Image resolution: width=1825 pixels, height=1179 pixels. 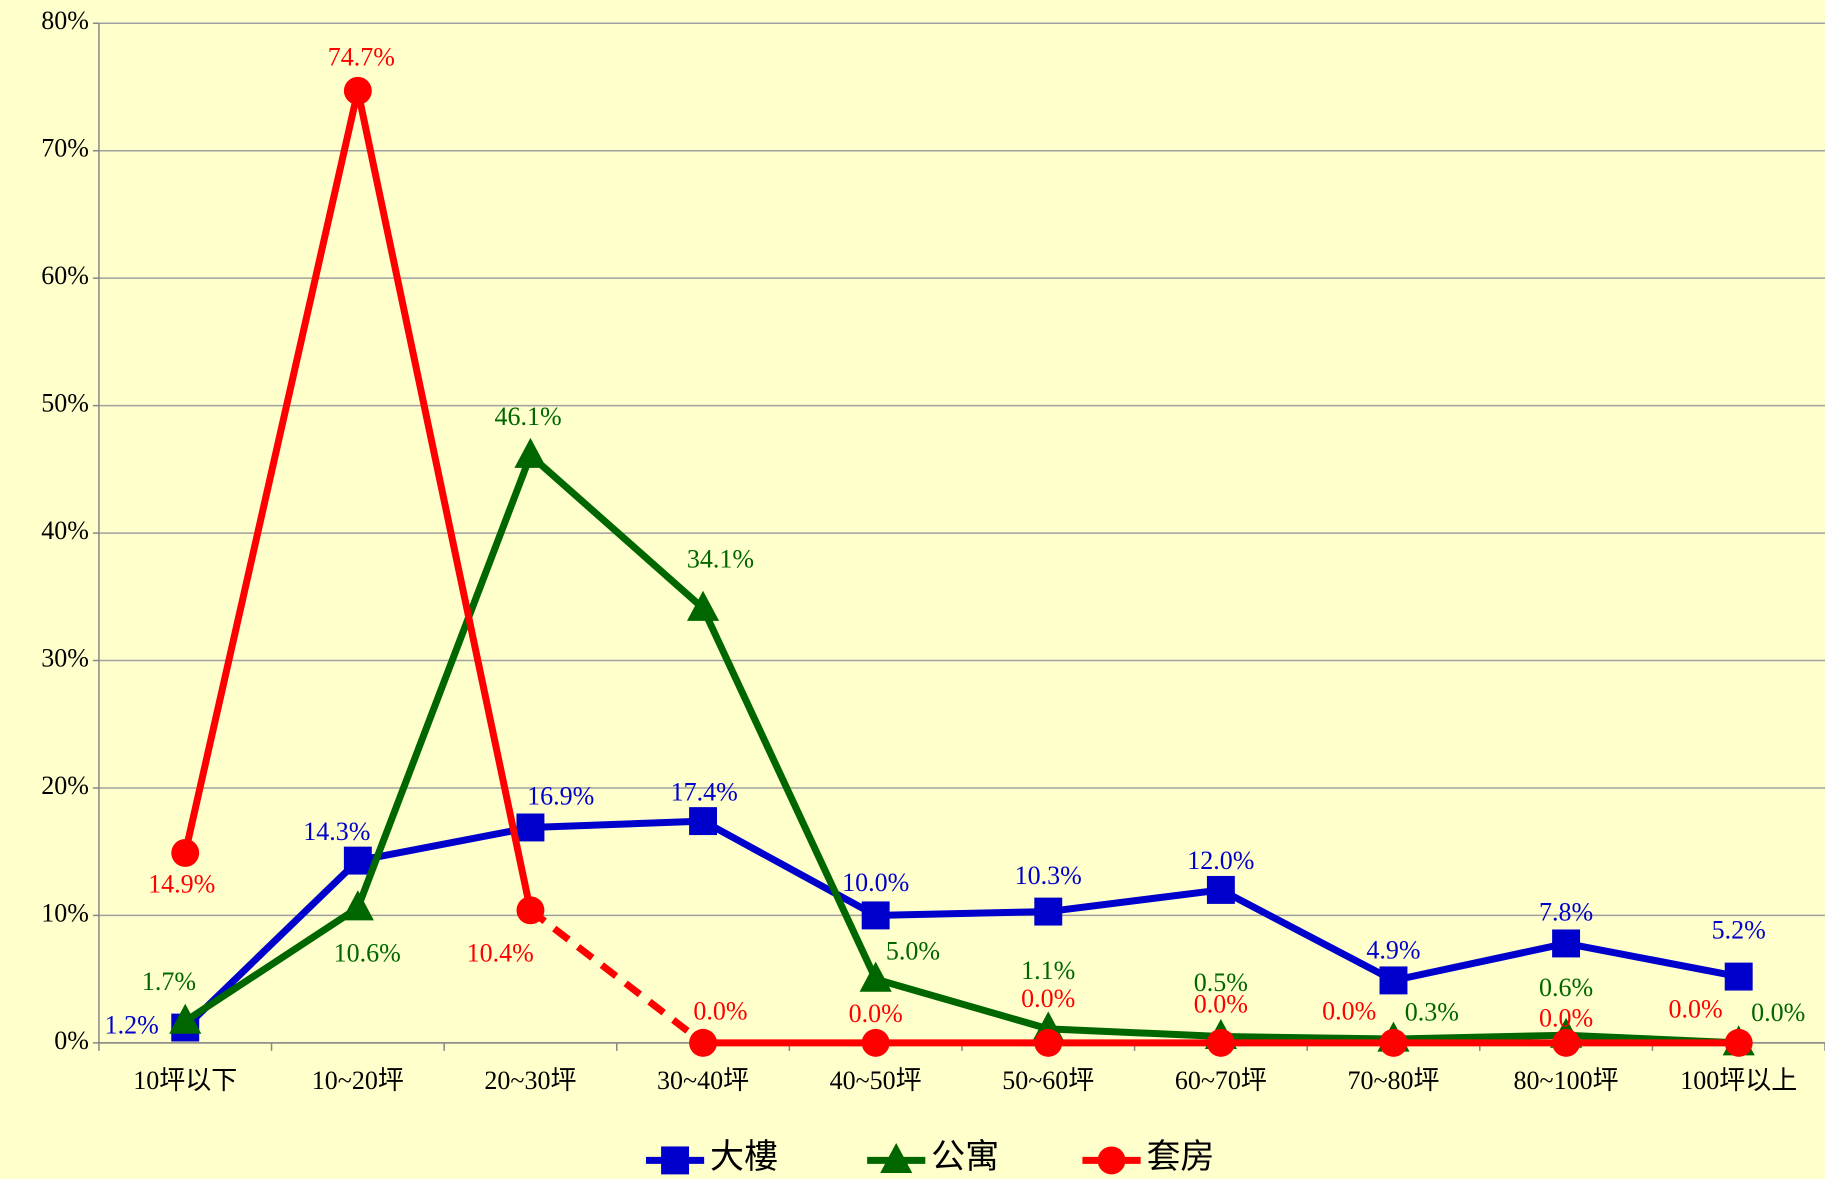 What do you see at coordinates (560, 795) in the screenshot?
I see `data-label: 16.9%` at bounding box center [560, 795].